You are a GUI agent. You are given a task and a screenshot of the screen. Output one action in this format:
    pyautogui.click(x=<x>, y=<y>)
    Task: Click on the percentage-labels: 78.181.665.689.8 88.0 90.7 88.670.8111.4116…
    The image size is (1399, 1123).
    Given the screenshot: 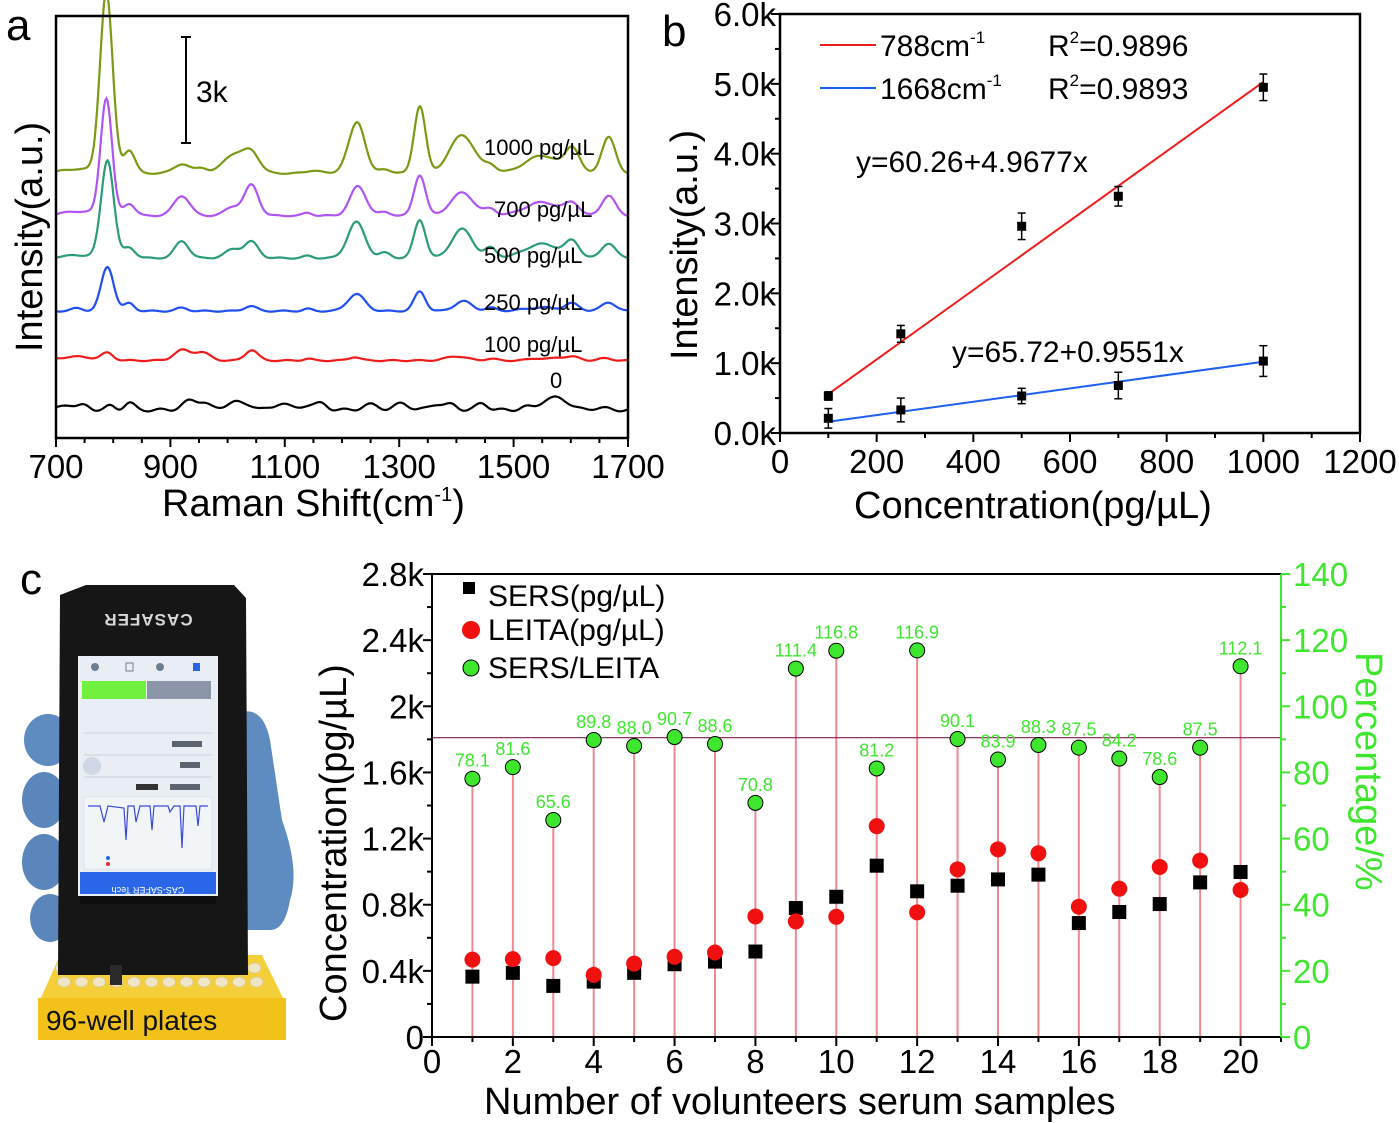 What is the action you would take?
    pyautogui.click(x=859, y=717)
    